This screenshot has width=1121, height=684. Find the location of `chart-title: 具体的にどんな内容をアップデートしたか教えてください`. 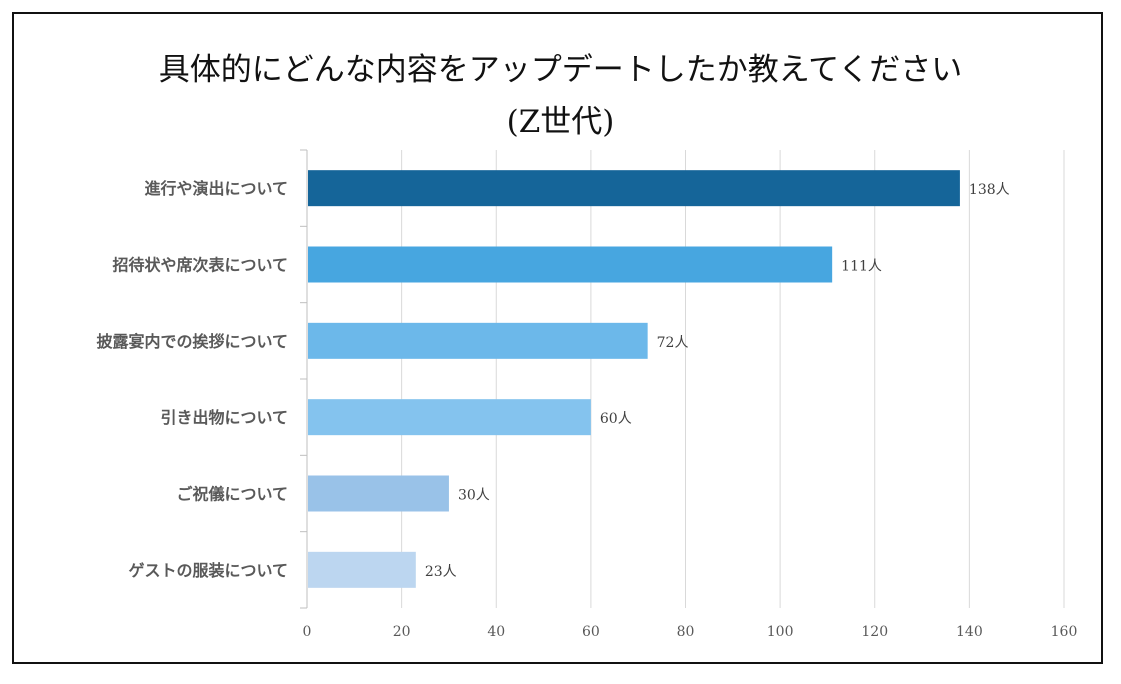

chart-title: 具体的にどんな内容をアップデートしたか教えてください is located at coordinates (560, 70).